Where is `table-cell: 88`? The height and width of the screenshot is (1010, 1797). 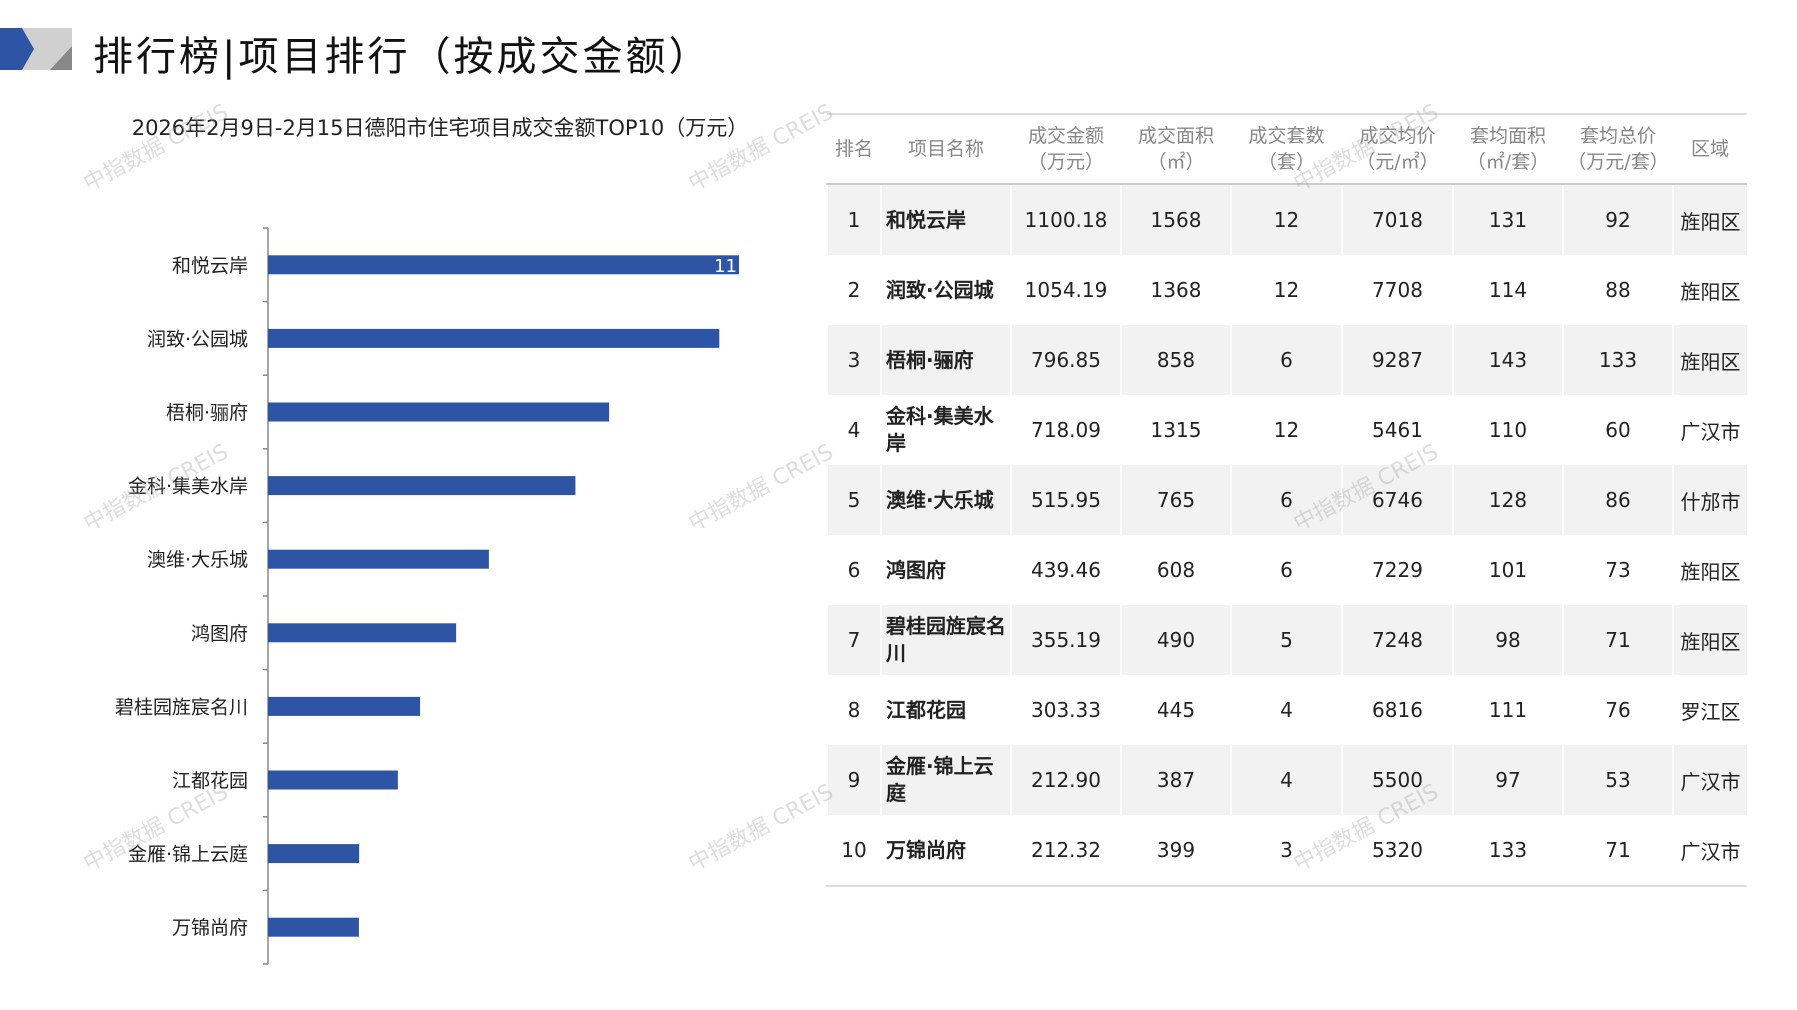 table-cell: 88 is located at coordinates (1617, 290).